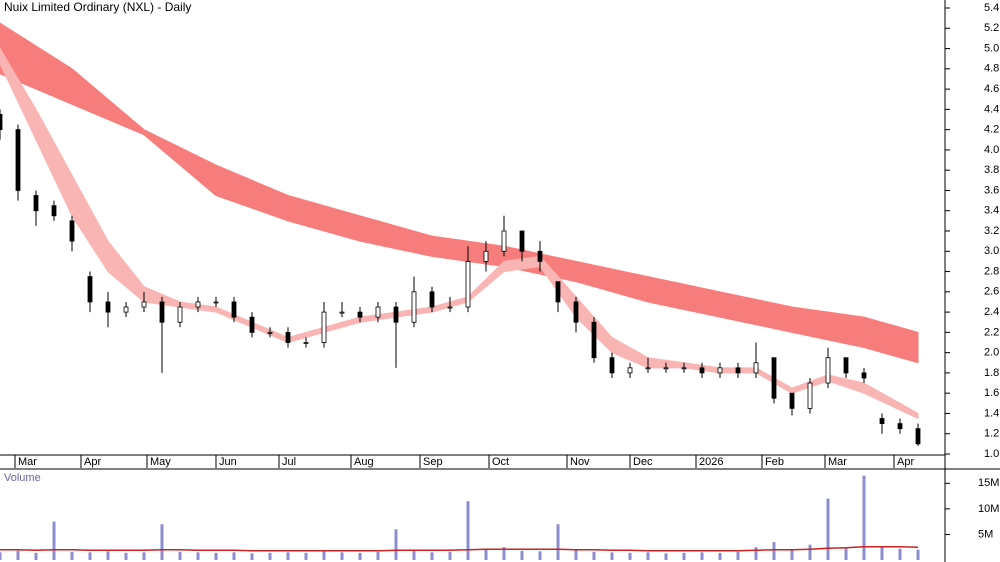 This screenshot has width=1000, height=562. I want to click on y-tick-label: 5.2, so click(991, 28).